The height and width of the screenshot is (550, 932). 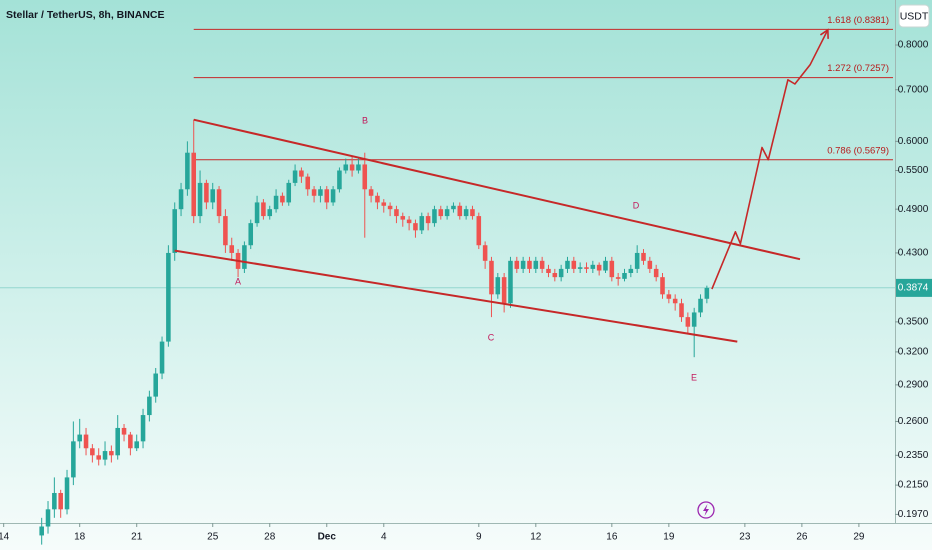 I want to click on x-tick-label: 16, so click(x=612, y=537).